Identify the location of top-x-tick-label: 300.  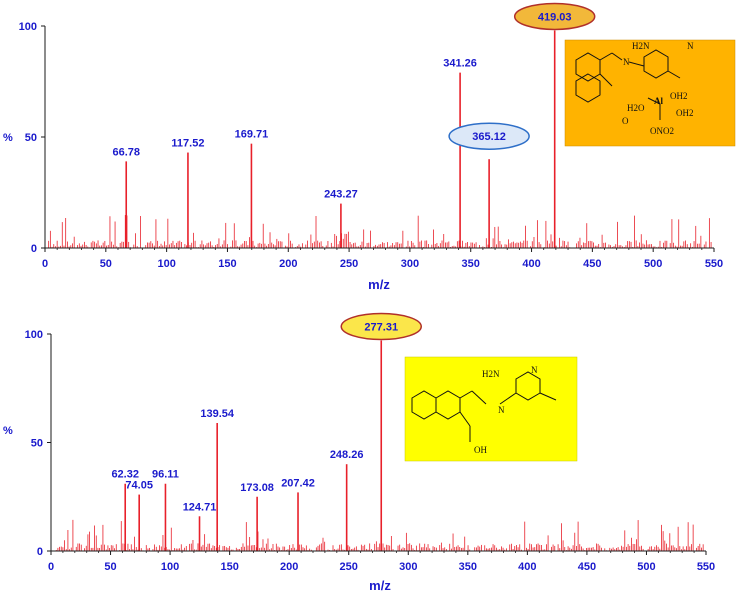
(410, 264).